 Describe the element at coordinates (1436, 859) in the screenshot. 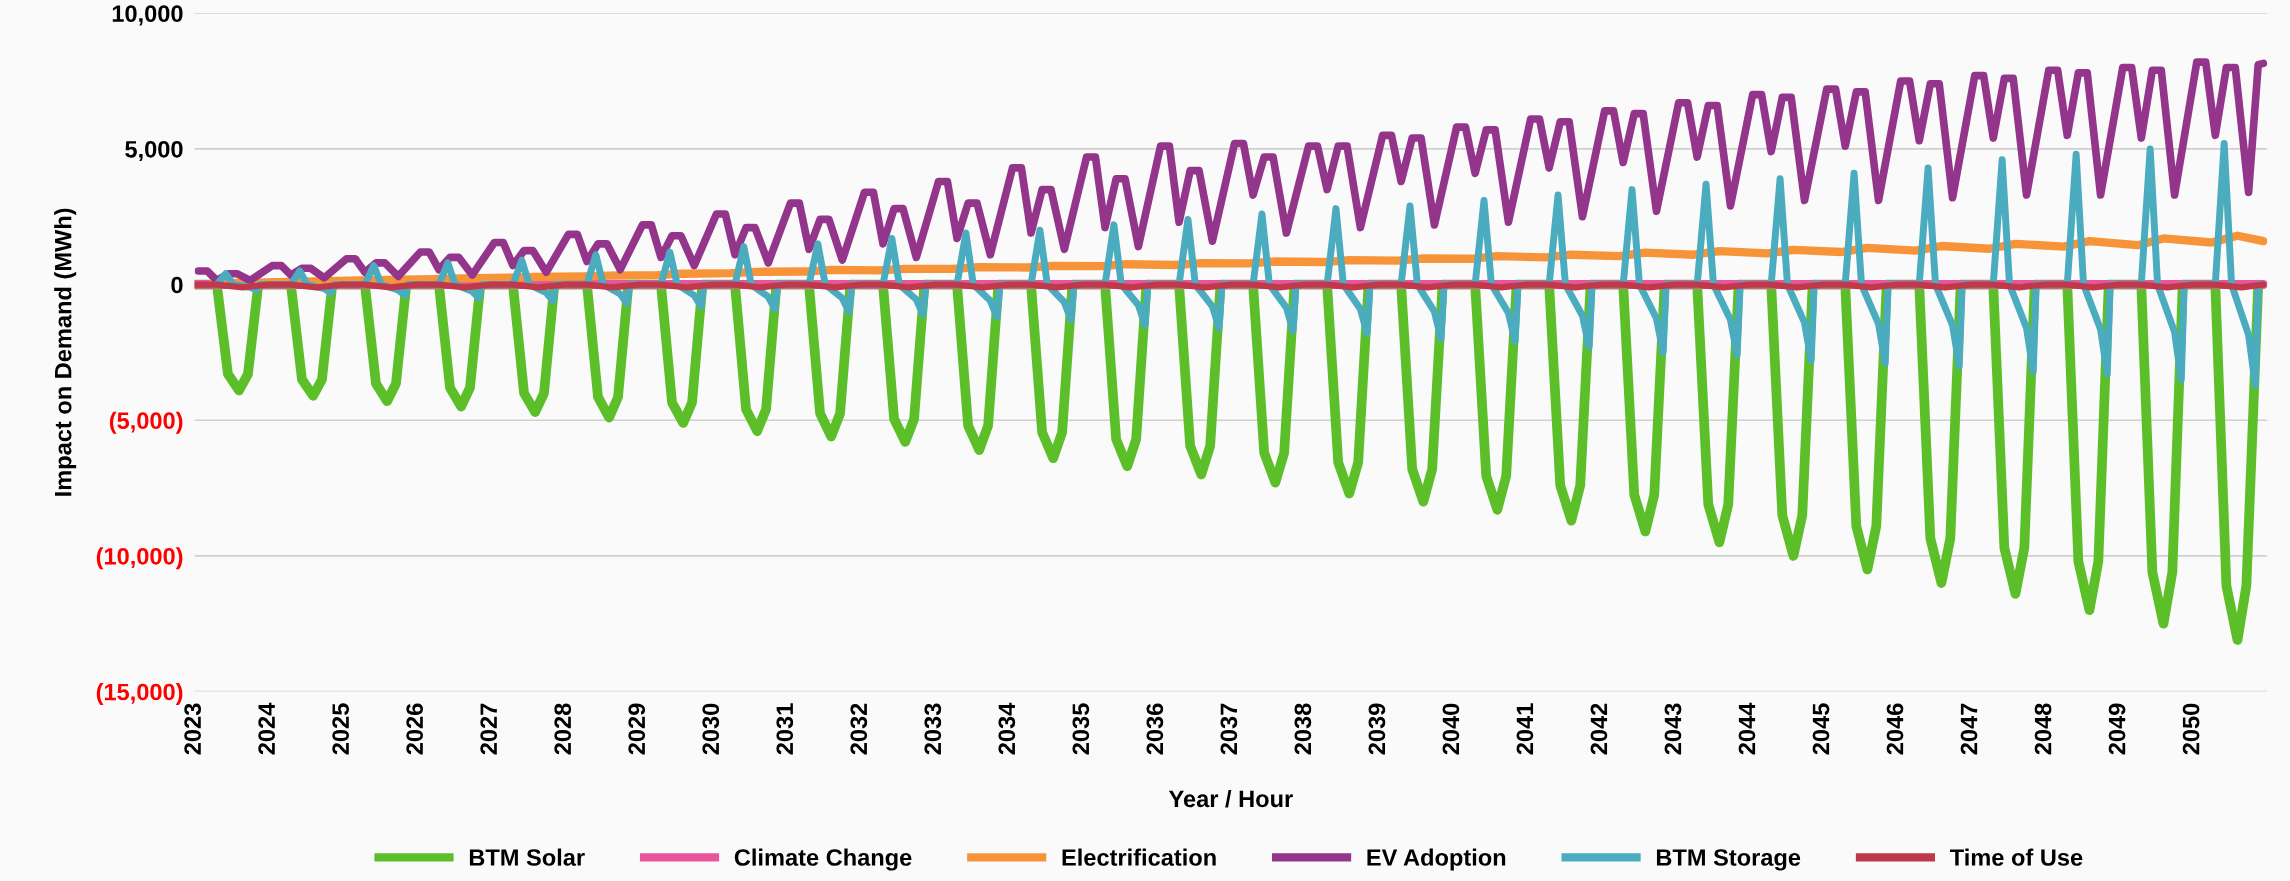

I see `legend-label: EV Adoption` at that location.